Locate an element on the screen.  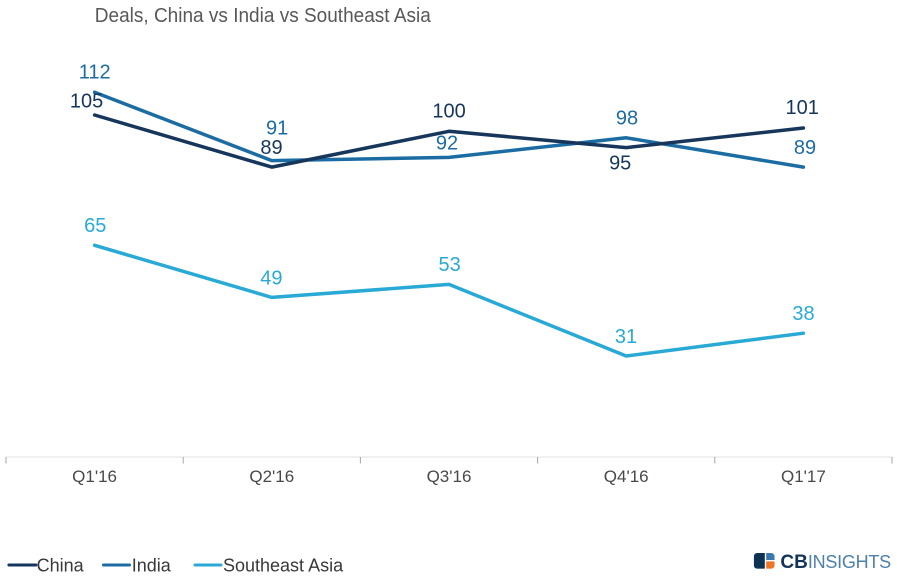
svg-text: China is located at coordinates (61, 566).